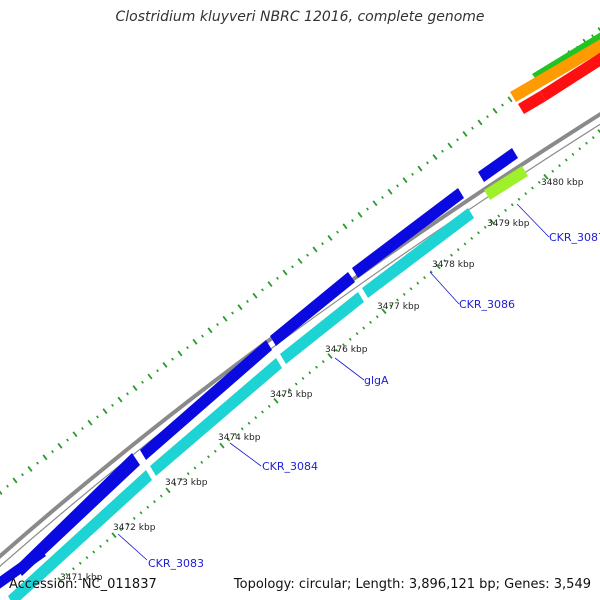  I want to click on upper-feature-group, so click(555, 73).